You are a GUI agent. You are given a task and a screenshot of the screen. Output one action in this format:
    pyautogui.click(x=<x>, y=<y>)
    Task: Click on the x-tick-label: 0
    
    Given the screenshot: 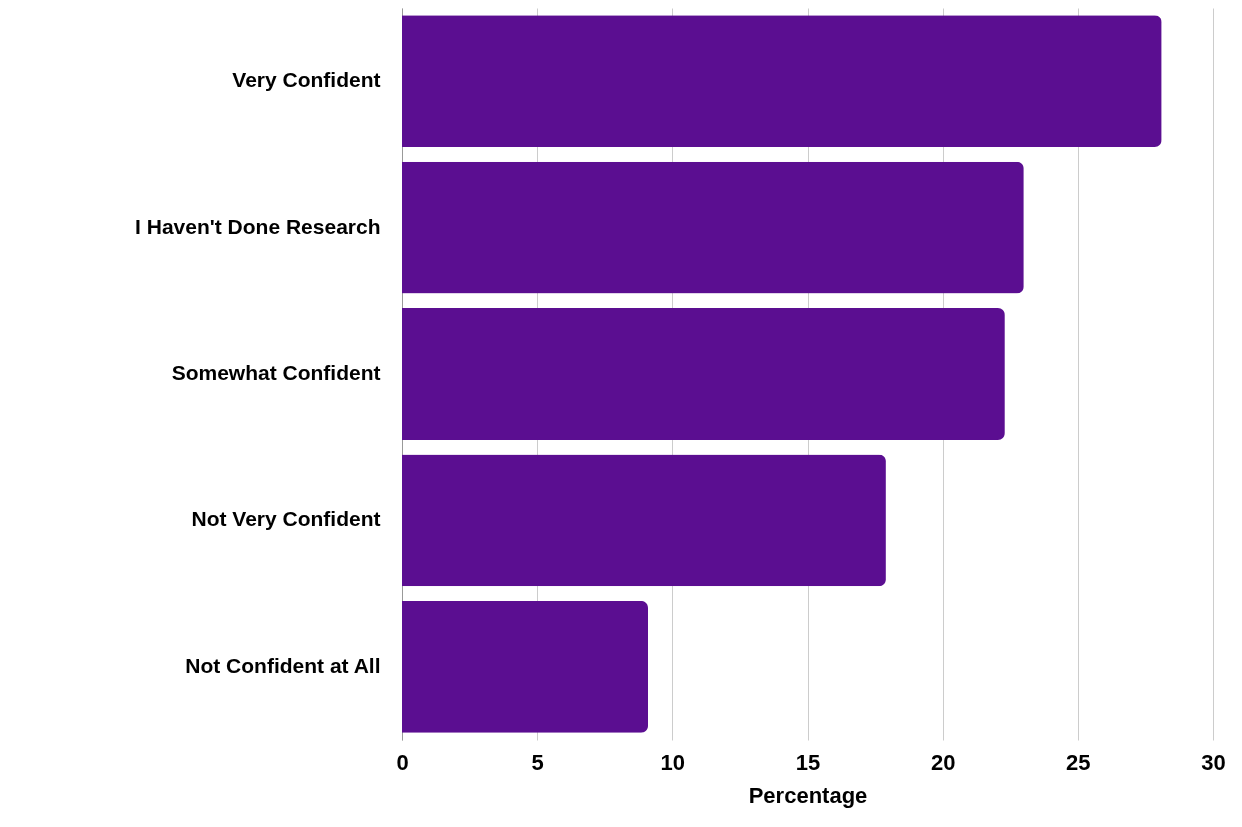 What is the action you would take?
    pyautogui.click(x=402, y=762)
    